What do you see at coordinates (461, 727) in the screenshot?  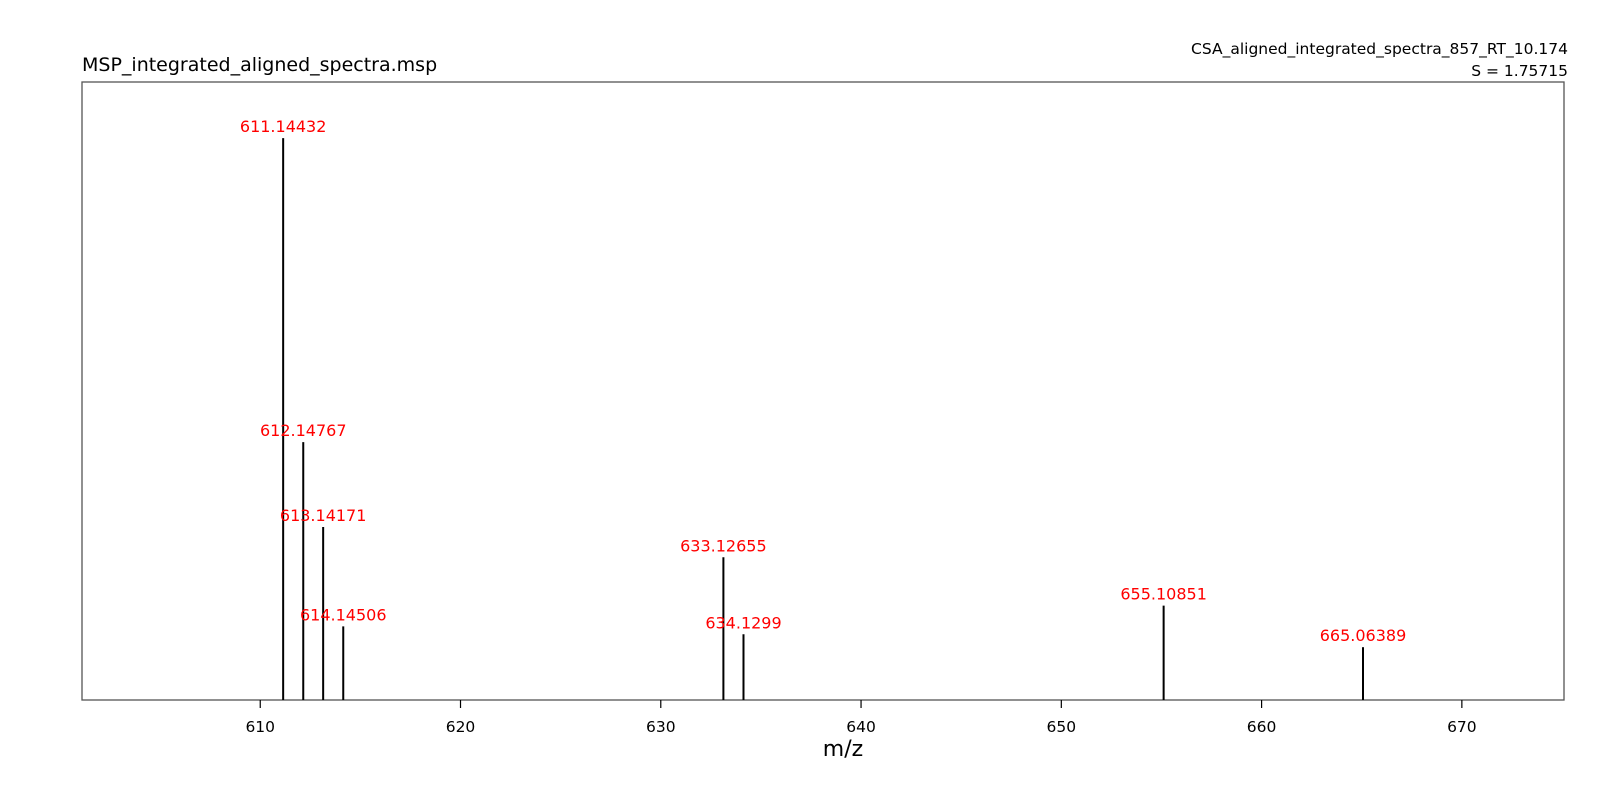 I see `x-tick-label-1: 620` at bounding box center [461, 727].